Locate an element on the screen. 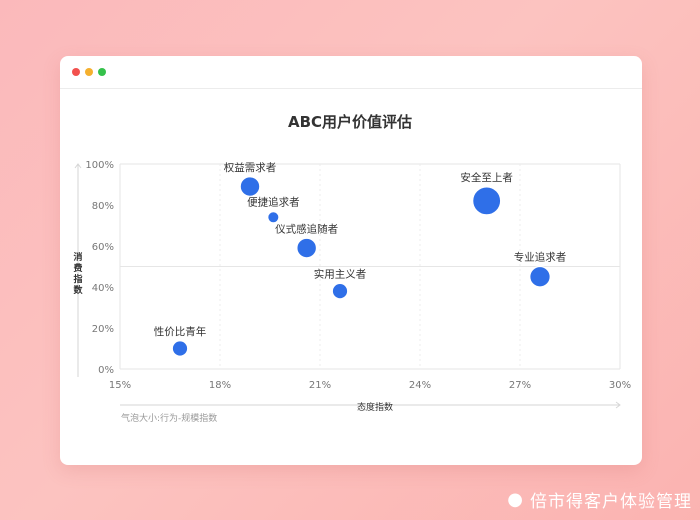 The image size is (700, 520). x-tick-label: 15% is located at coordinates (120, 385).